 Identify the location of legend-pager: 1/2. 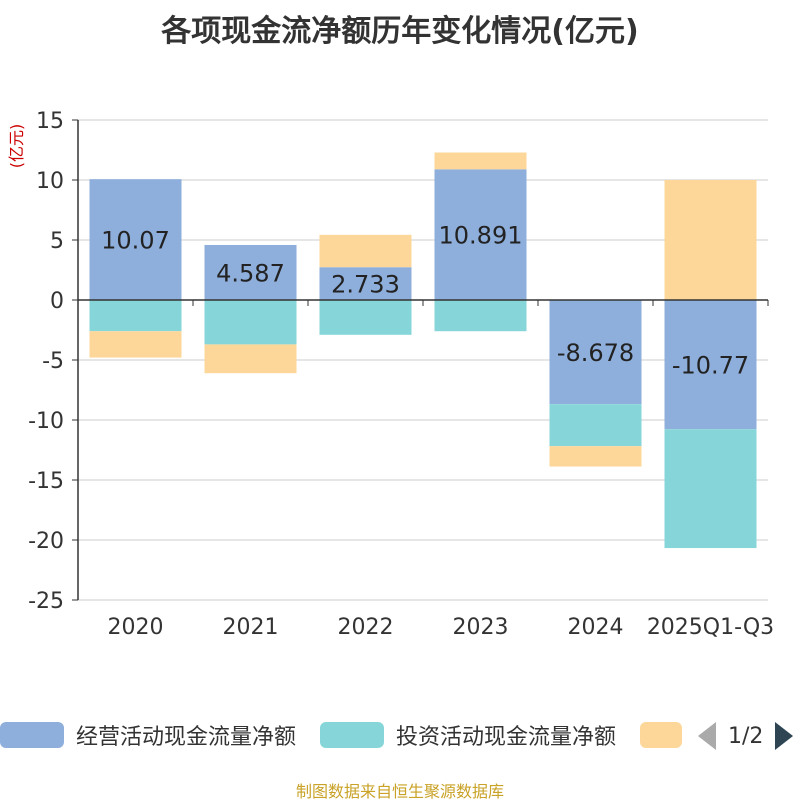
(746, 736).